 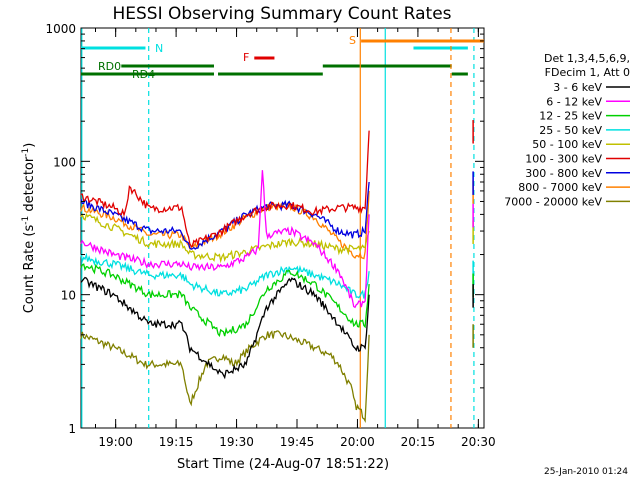 I want to click on legend-label: 3 - 6 keV, so click(x=577, y=87).